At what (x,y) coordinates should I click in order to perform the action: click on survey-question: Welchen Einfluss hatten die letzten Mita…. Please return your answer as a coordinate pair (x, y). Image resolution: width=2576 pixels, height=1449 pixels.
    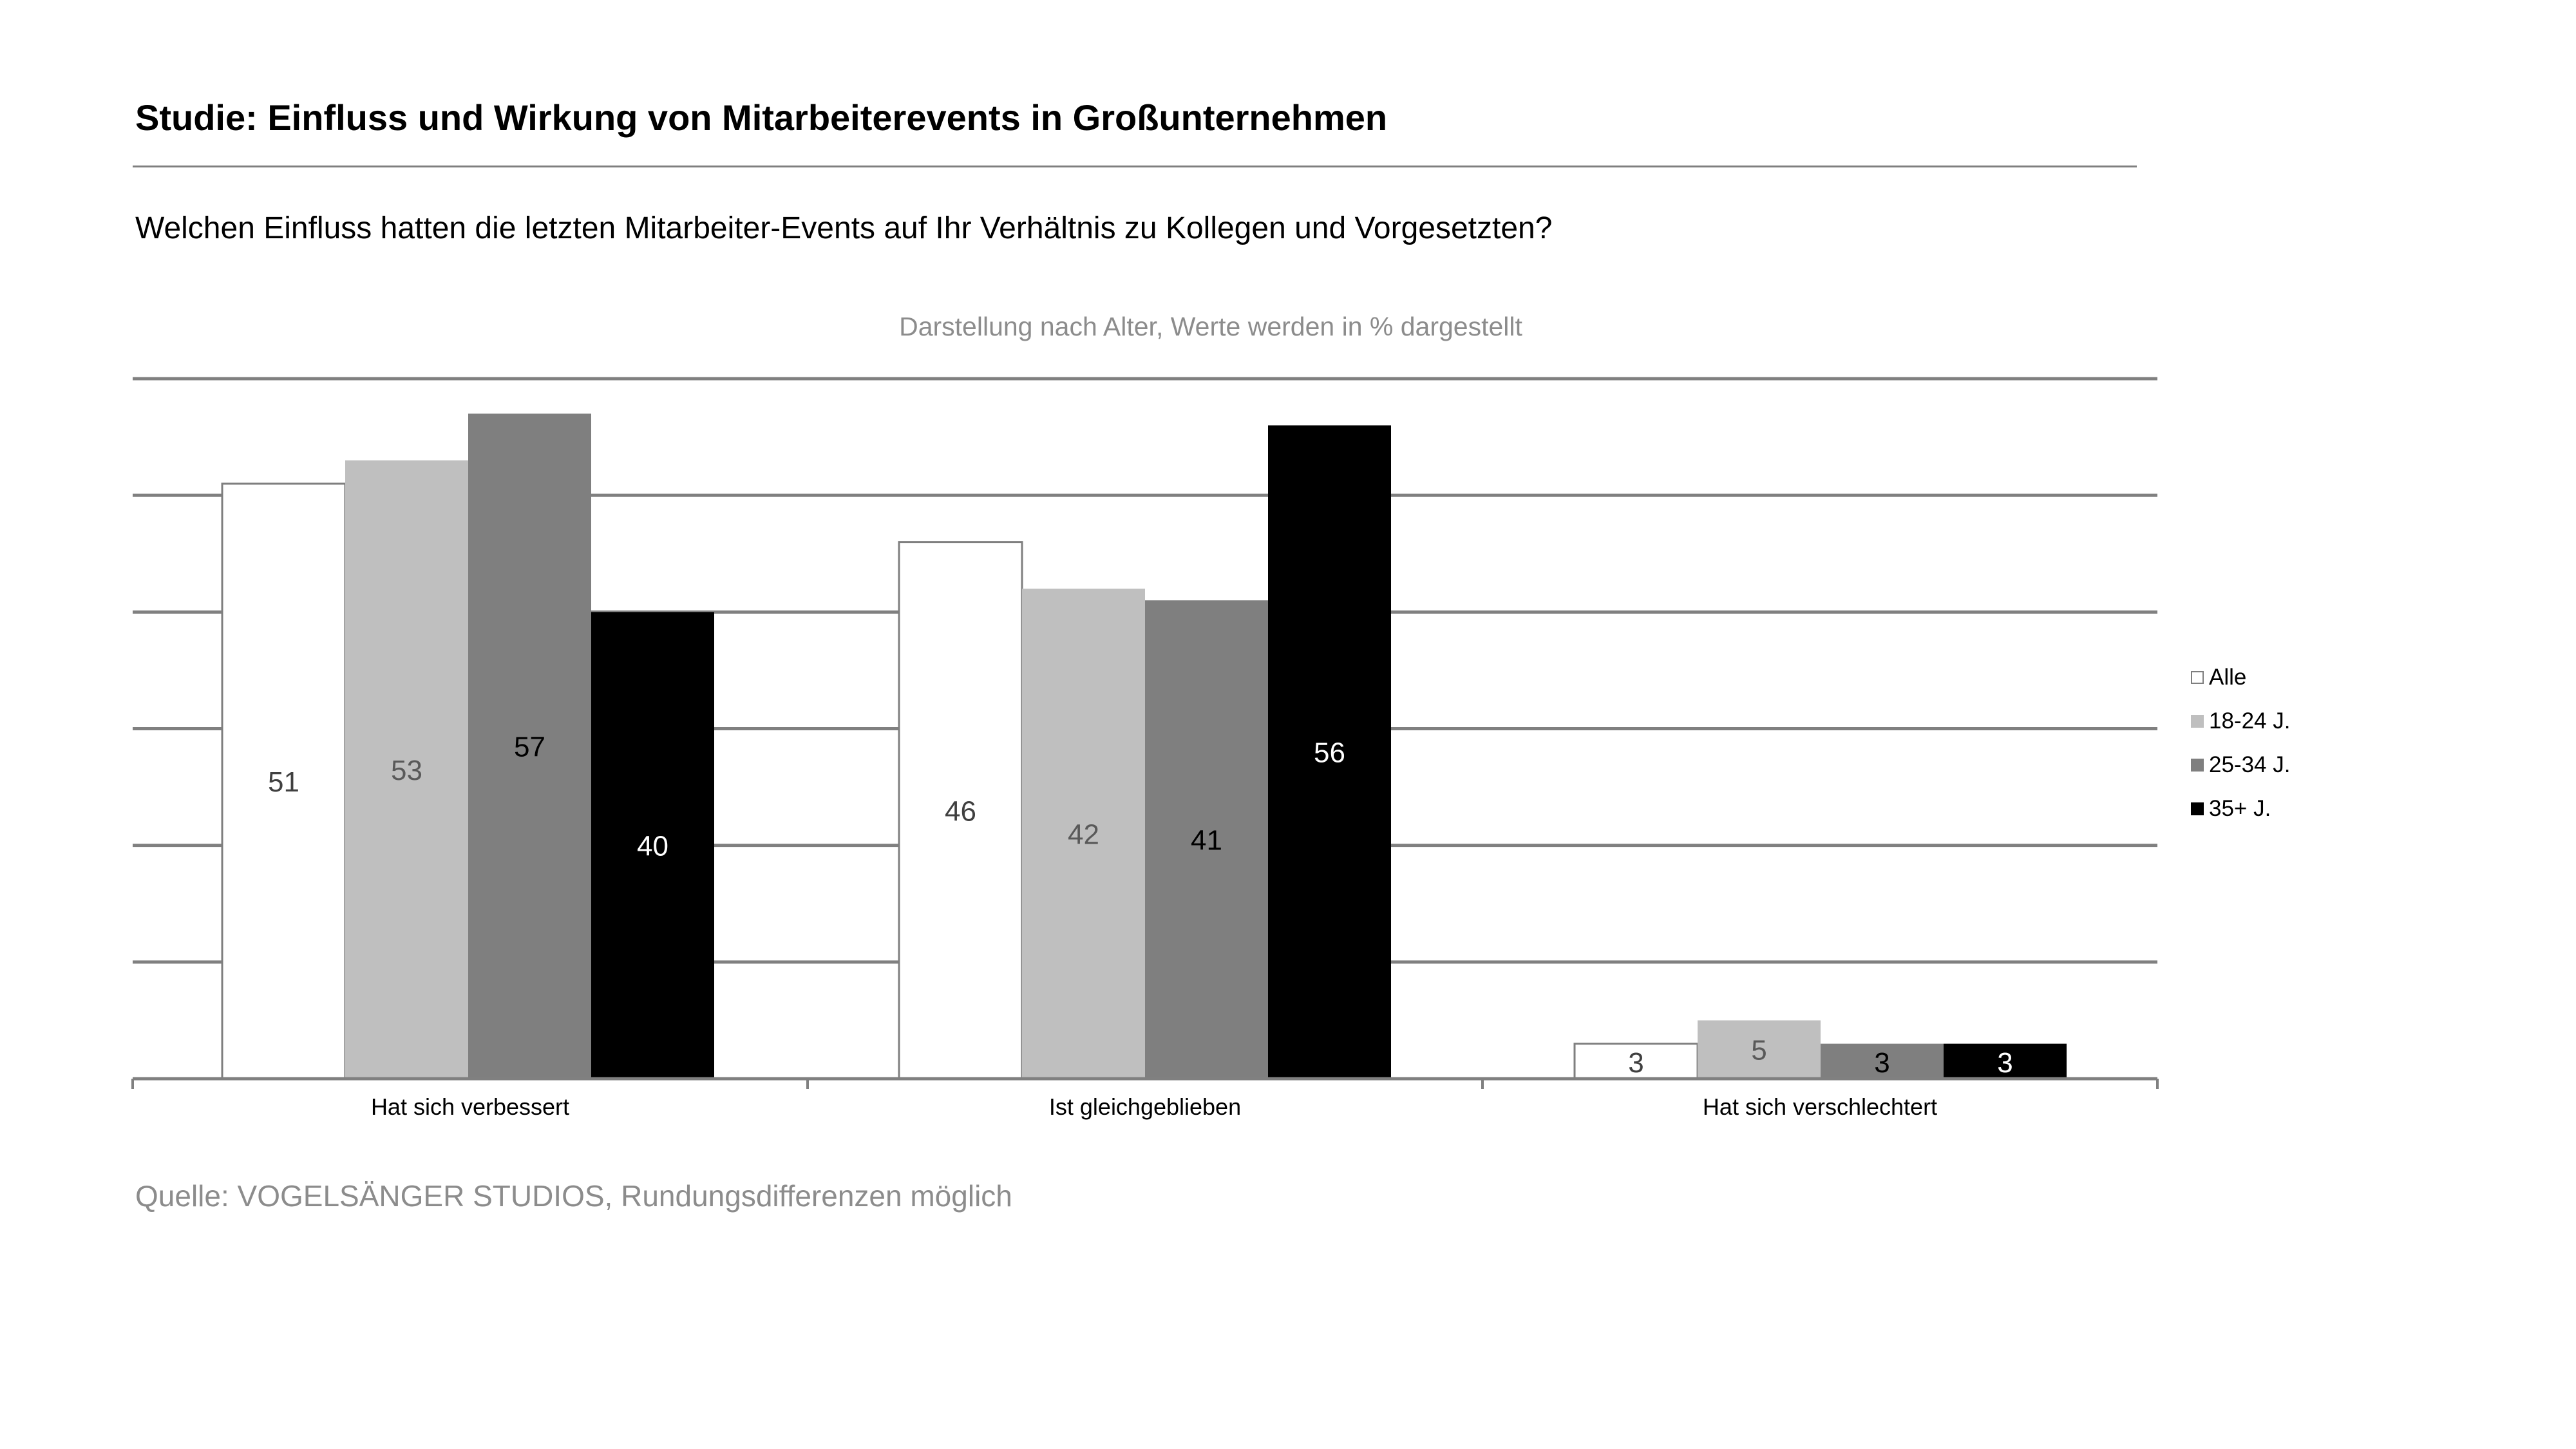
    Looking at the image, I should click on (844, 228).